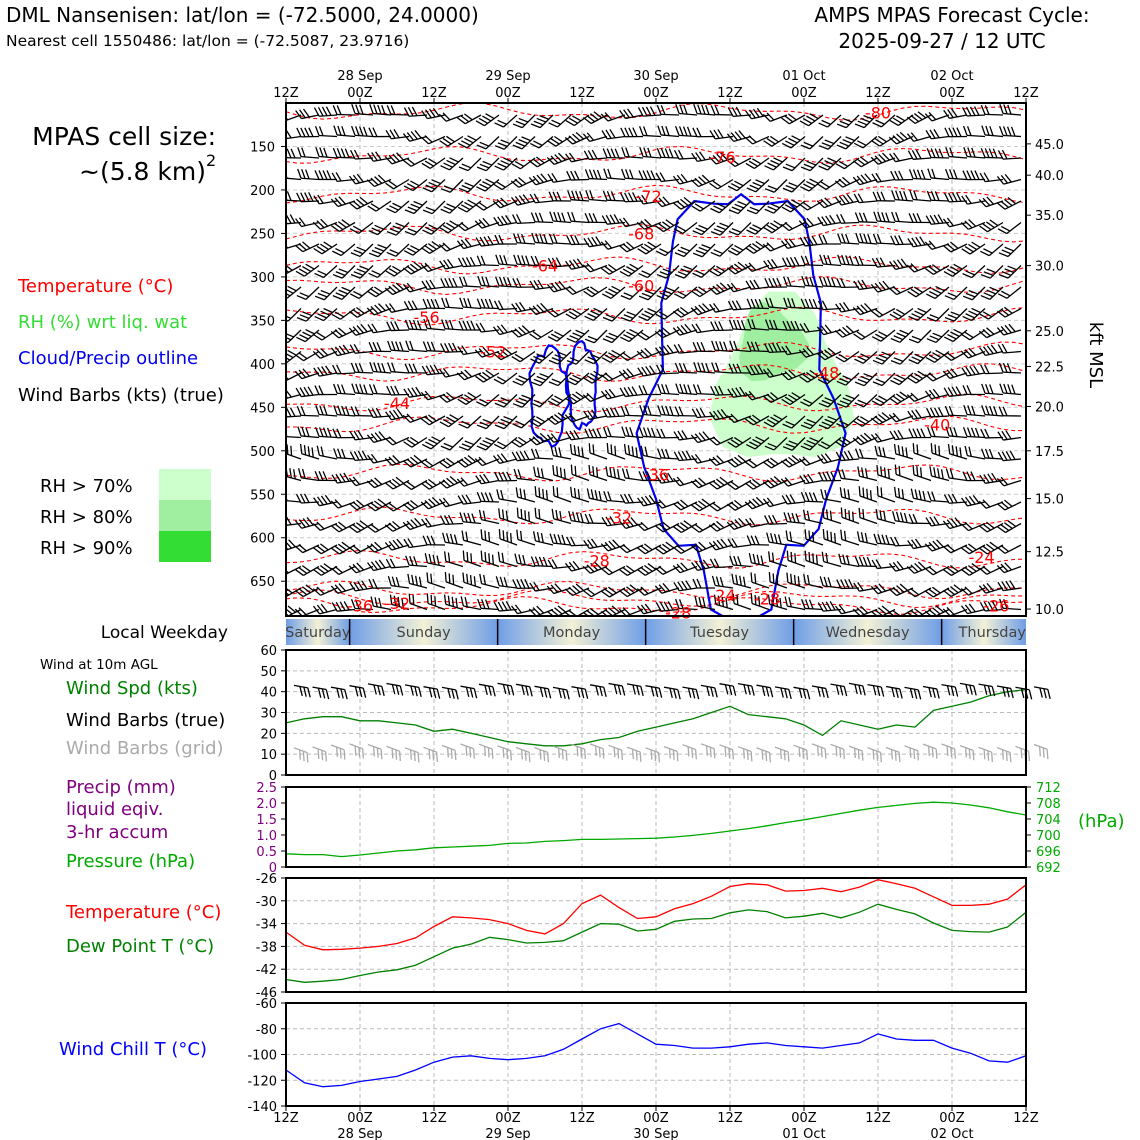  Describe the element at coordinates (268, 693) in the screenshot. I see `panel-ytick-label: 40` at that location.